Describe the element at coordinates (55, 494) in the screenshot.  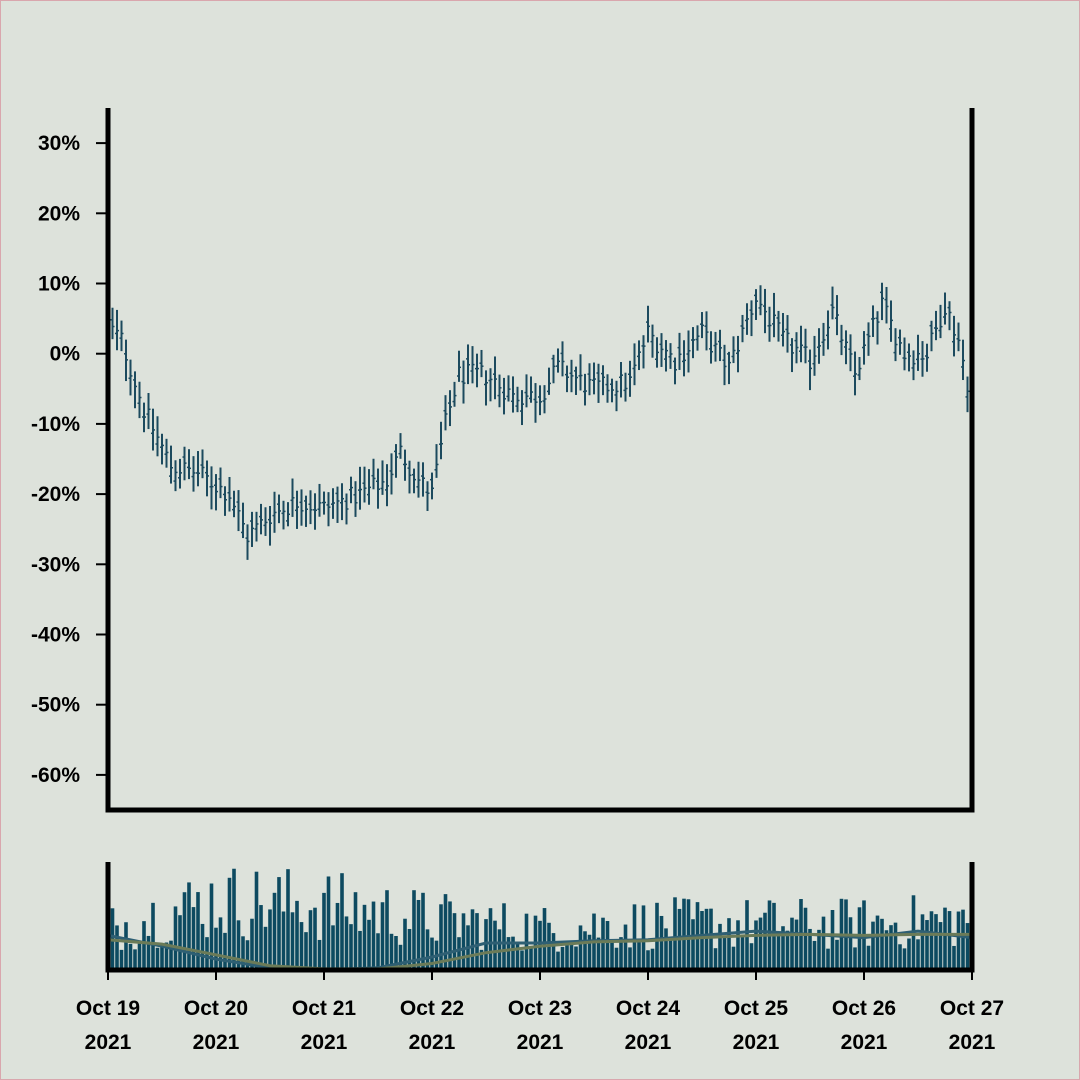
I see `y-tick-label: -20%` at that location.